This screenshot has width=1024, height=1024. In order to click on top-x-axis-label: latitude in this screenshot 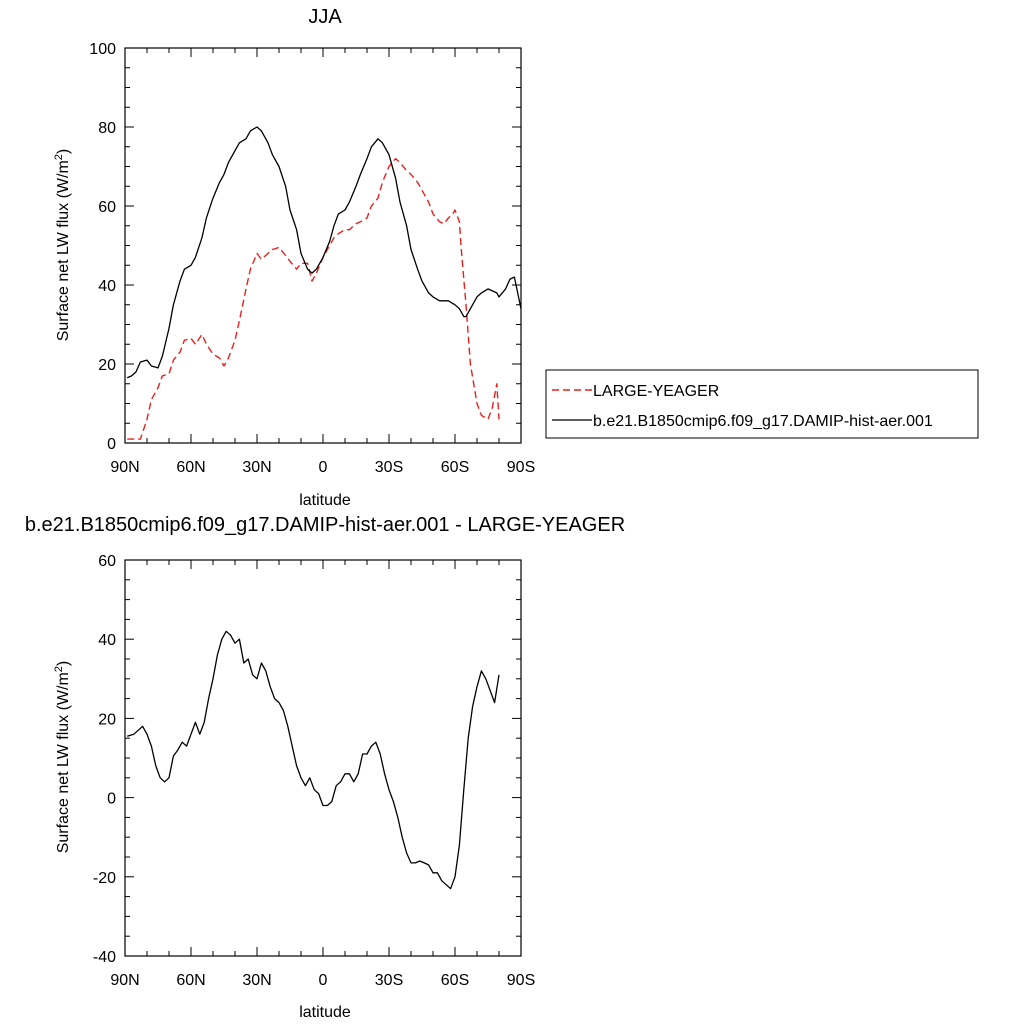, I will do `click(325, 500)`.